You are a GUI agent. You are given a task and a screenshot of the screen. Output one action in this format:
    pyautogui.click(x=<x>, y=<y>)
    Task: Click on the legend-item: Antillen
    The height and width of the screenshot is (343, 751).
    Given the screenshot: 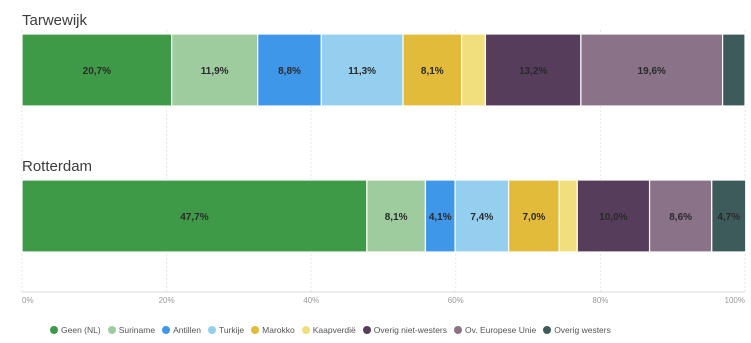 What is the action you would take?
    pyautogui.click(x=181, y=330)
    